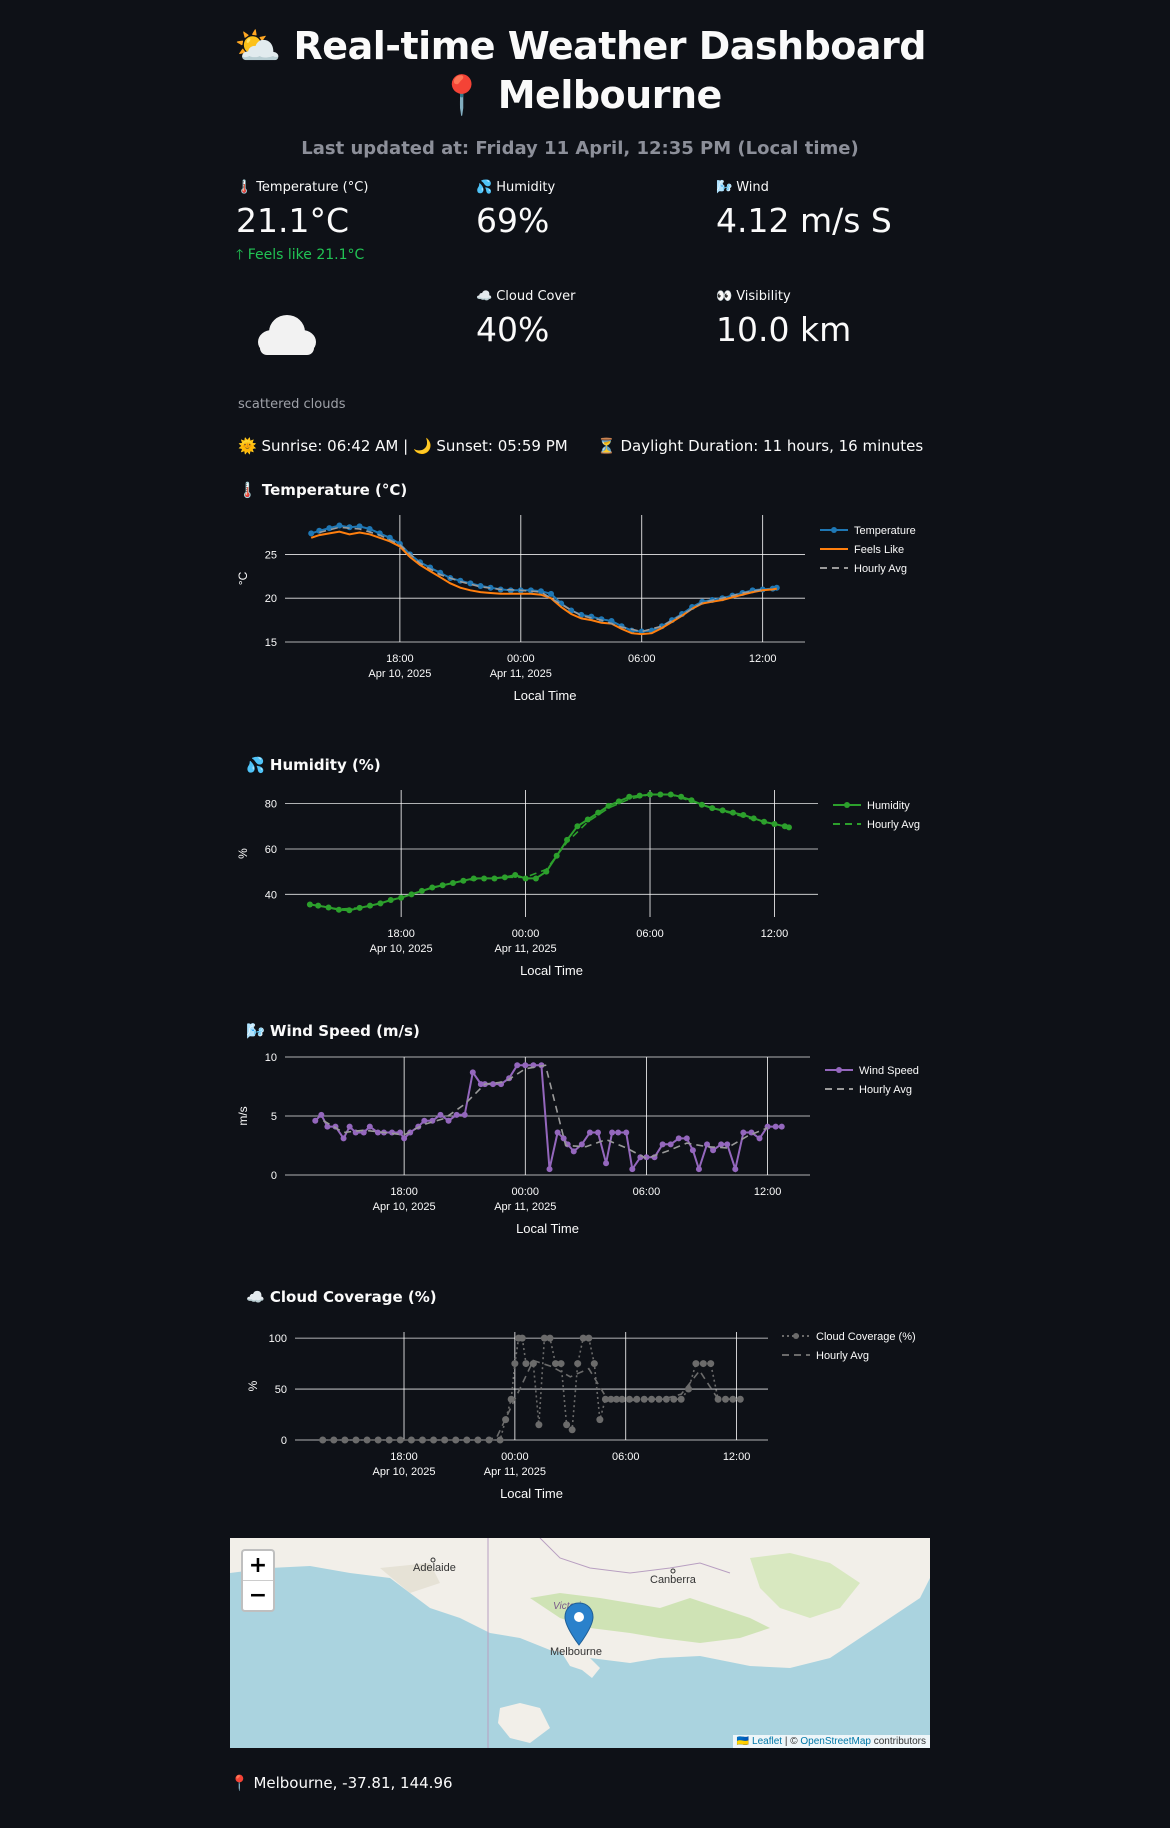  What do you see at coordinates (271, 555) in the screenshot?
I see `y-tick-label: 25` at bounding box center [271, 555].